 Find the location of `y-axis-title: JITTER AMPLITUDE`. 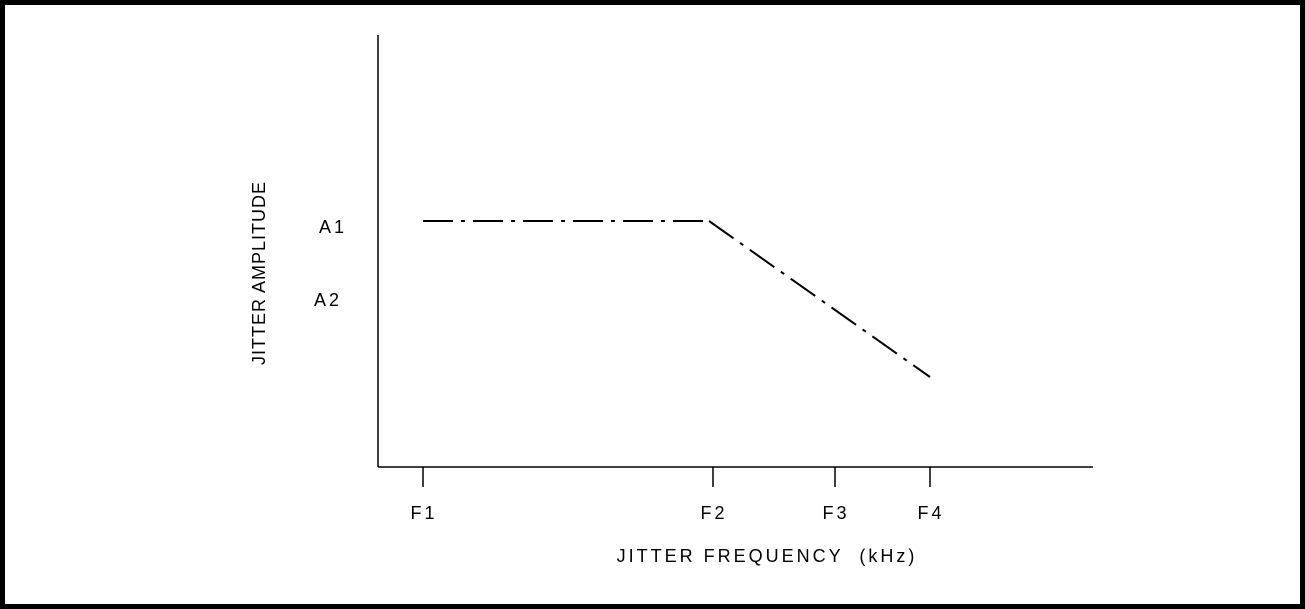

y-axis-title: JITTER AMPLITUDE is located at coordinates (259, 273).